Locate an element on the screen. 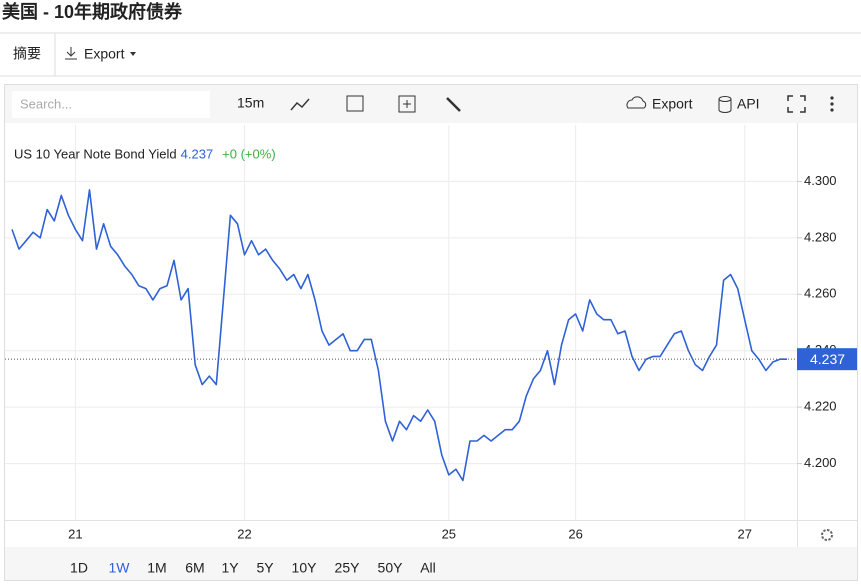 Image resolution: width=861 pixels, height=585 pixels. range-button: 1W is located at coordinates (120, 568).